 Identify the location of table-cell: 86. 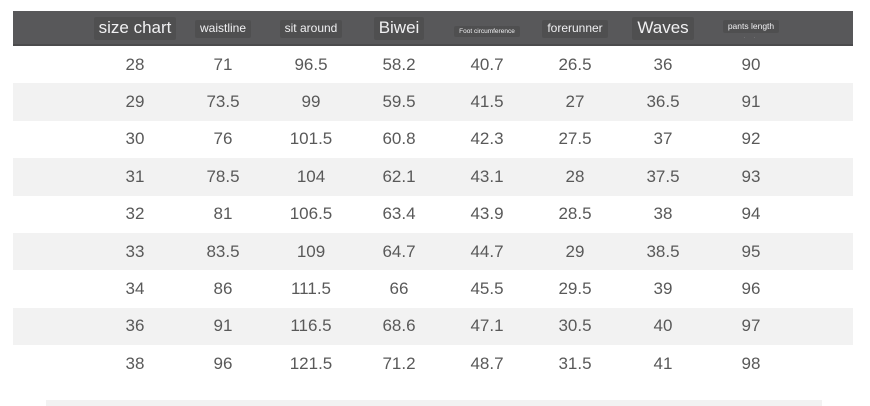
(223, 289).